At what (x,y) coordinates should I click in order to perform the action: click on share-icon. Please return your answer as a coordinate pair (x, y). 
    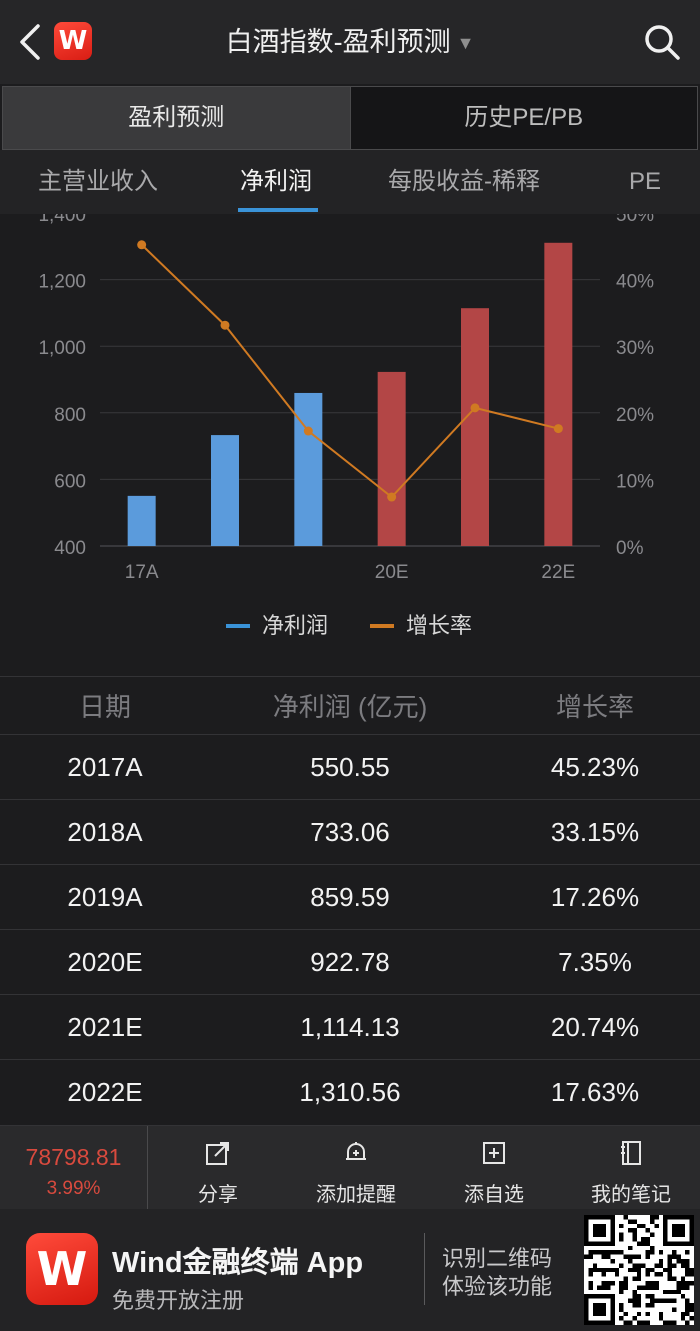
    Looking at the image, I should click on (217, 1153).